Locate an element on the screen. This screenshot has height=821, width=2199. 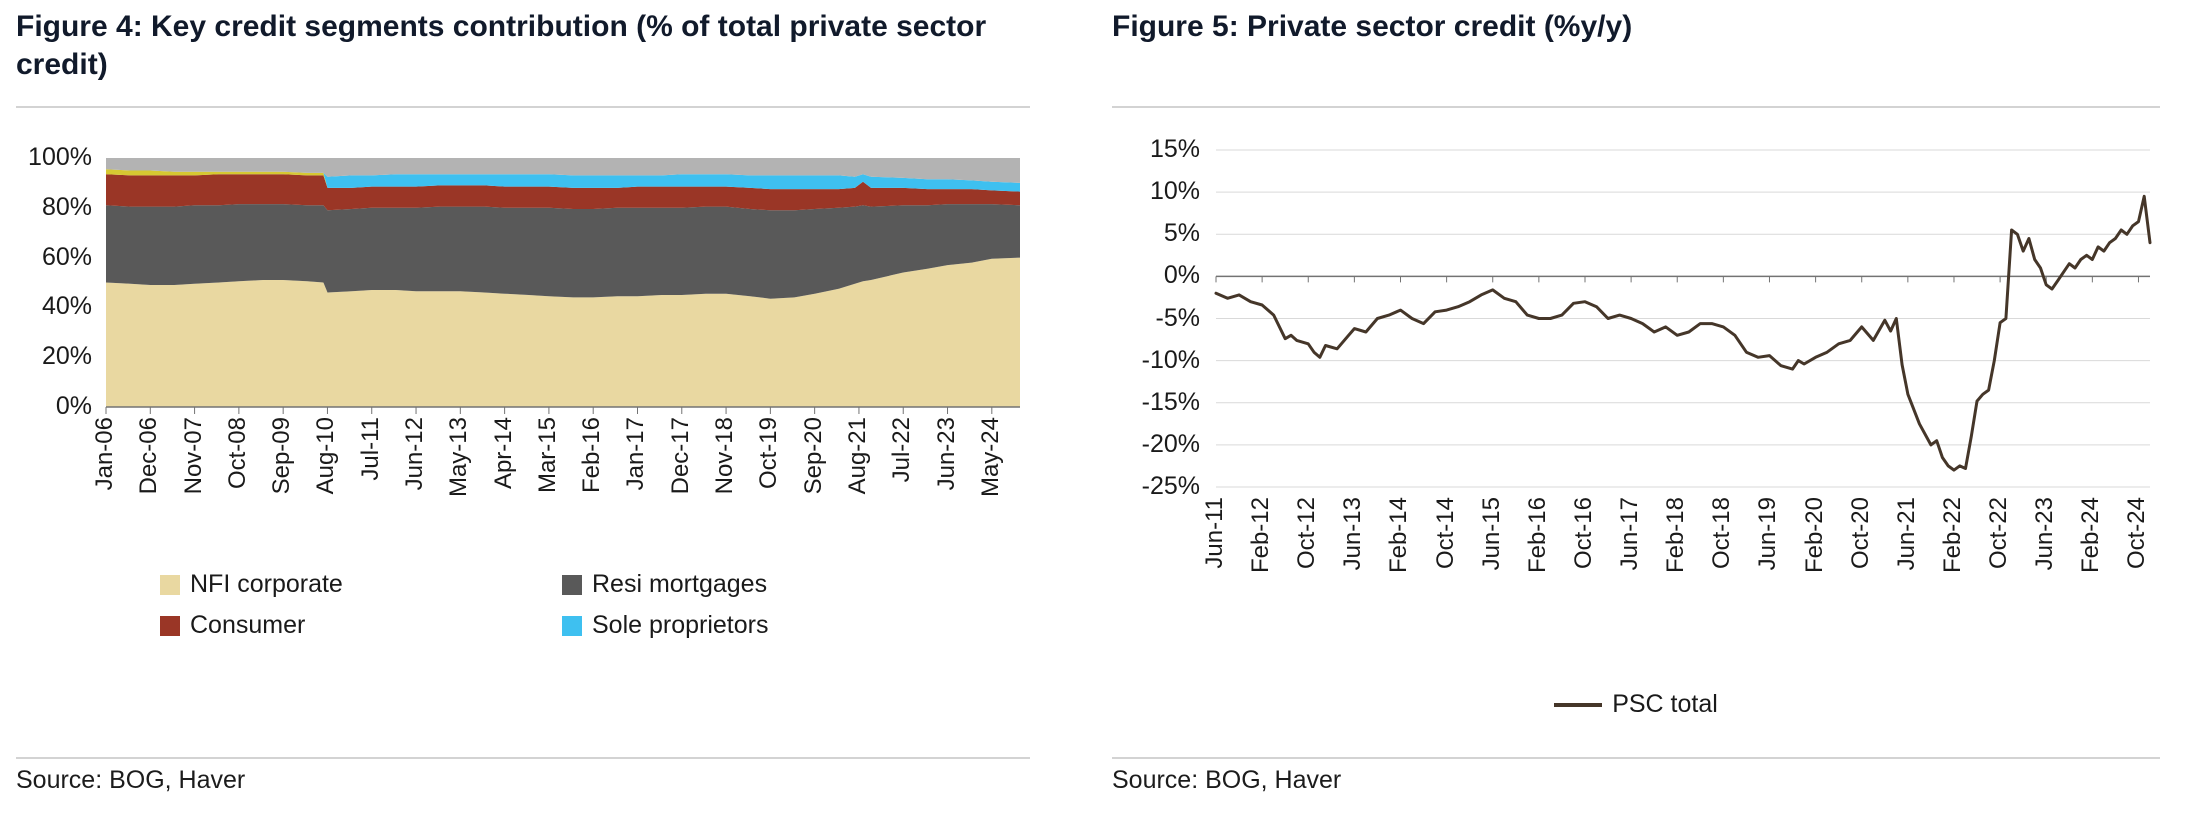
area-consumer is located at coordinates (563, 192).